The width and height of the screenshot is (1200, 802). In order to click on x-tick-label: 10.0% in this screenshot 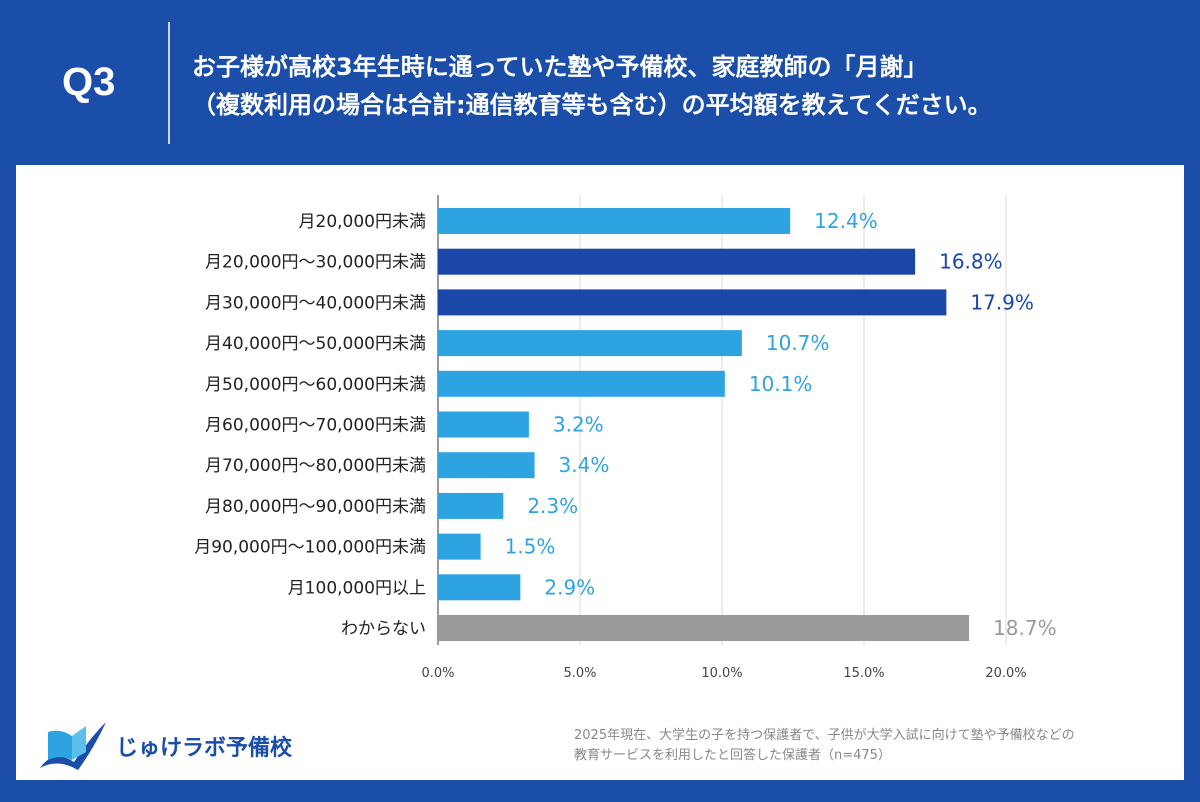, I will do `click(721, 673)`.